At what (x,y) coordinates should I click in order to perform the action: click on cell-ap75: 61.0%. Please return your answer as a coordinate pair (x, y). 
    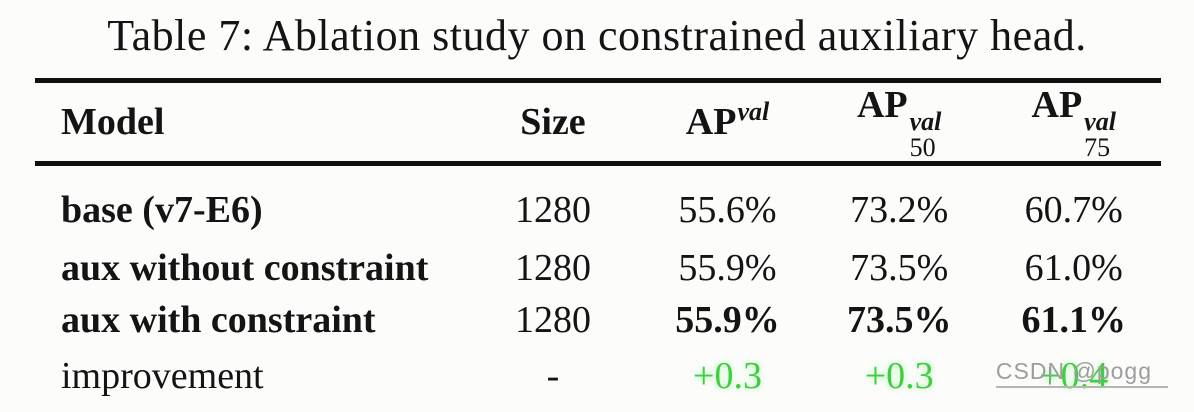
    Looking at the image, I should click on (1073, 268).